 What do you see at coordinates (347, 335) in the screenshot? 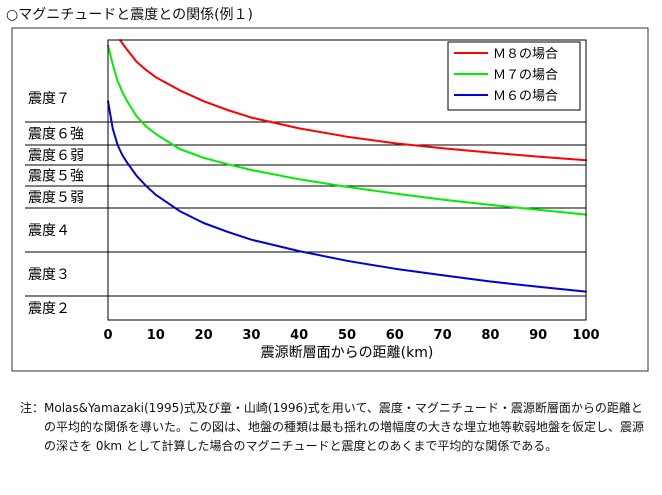
I see `x-tick-label: 50` at bounding box center [347, 335].